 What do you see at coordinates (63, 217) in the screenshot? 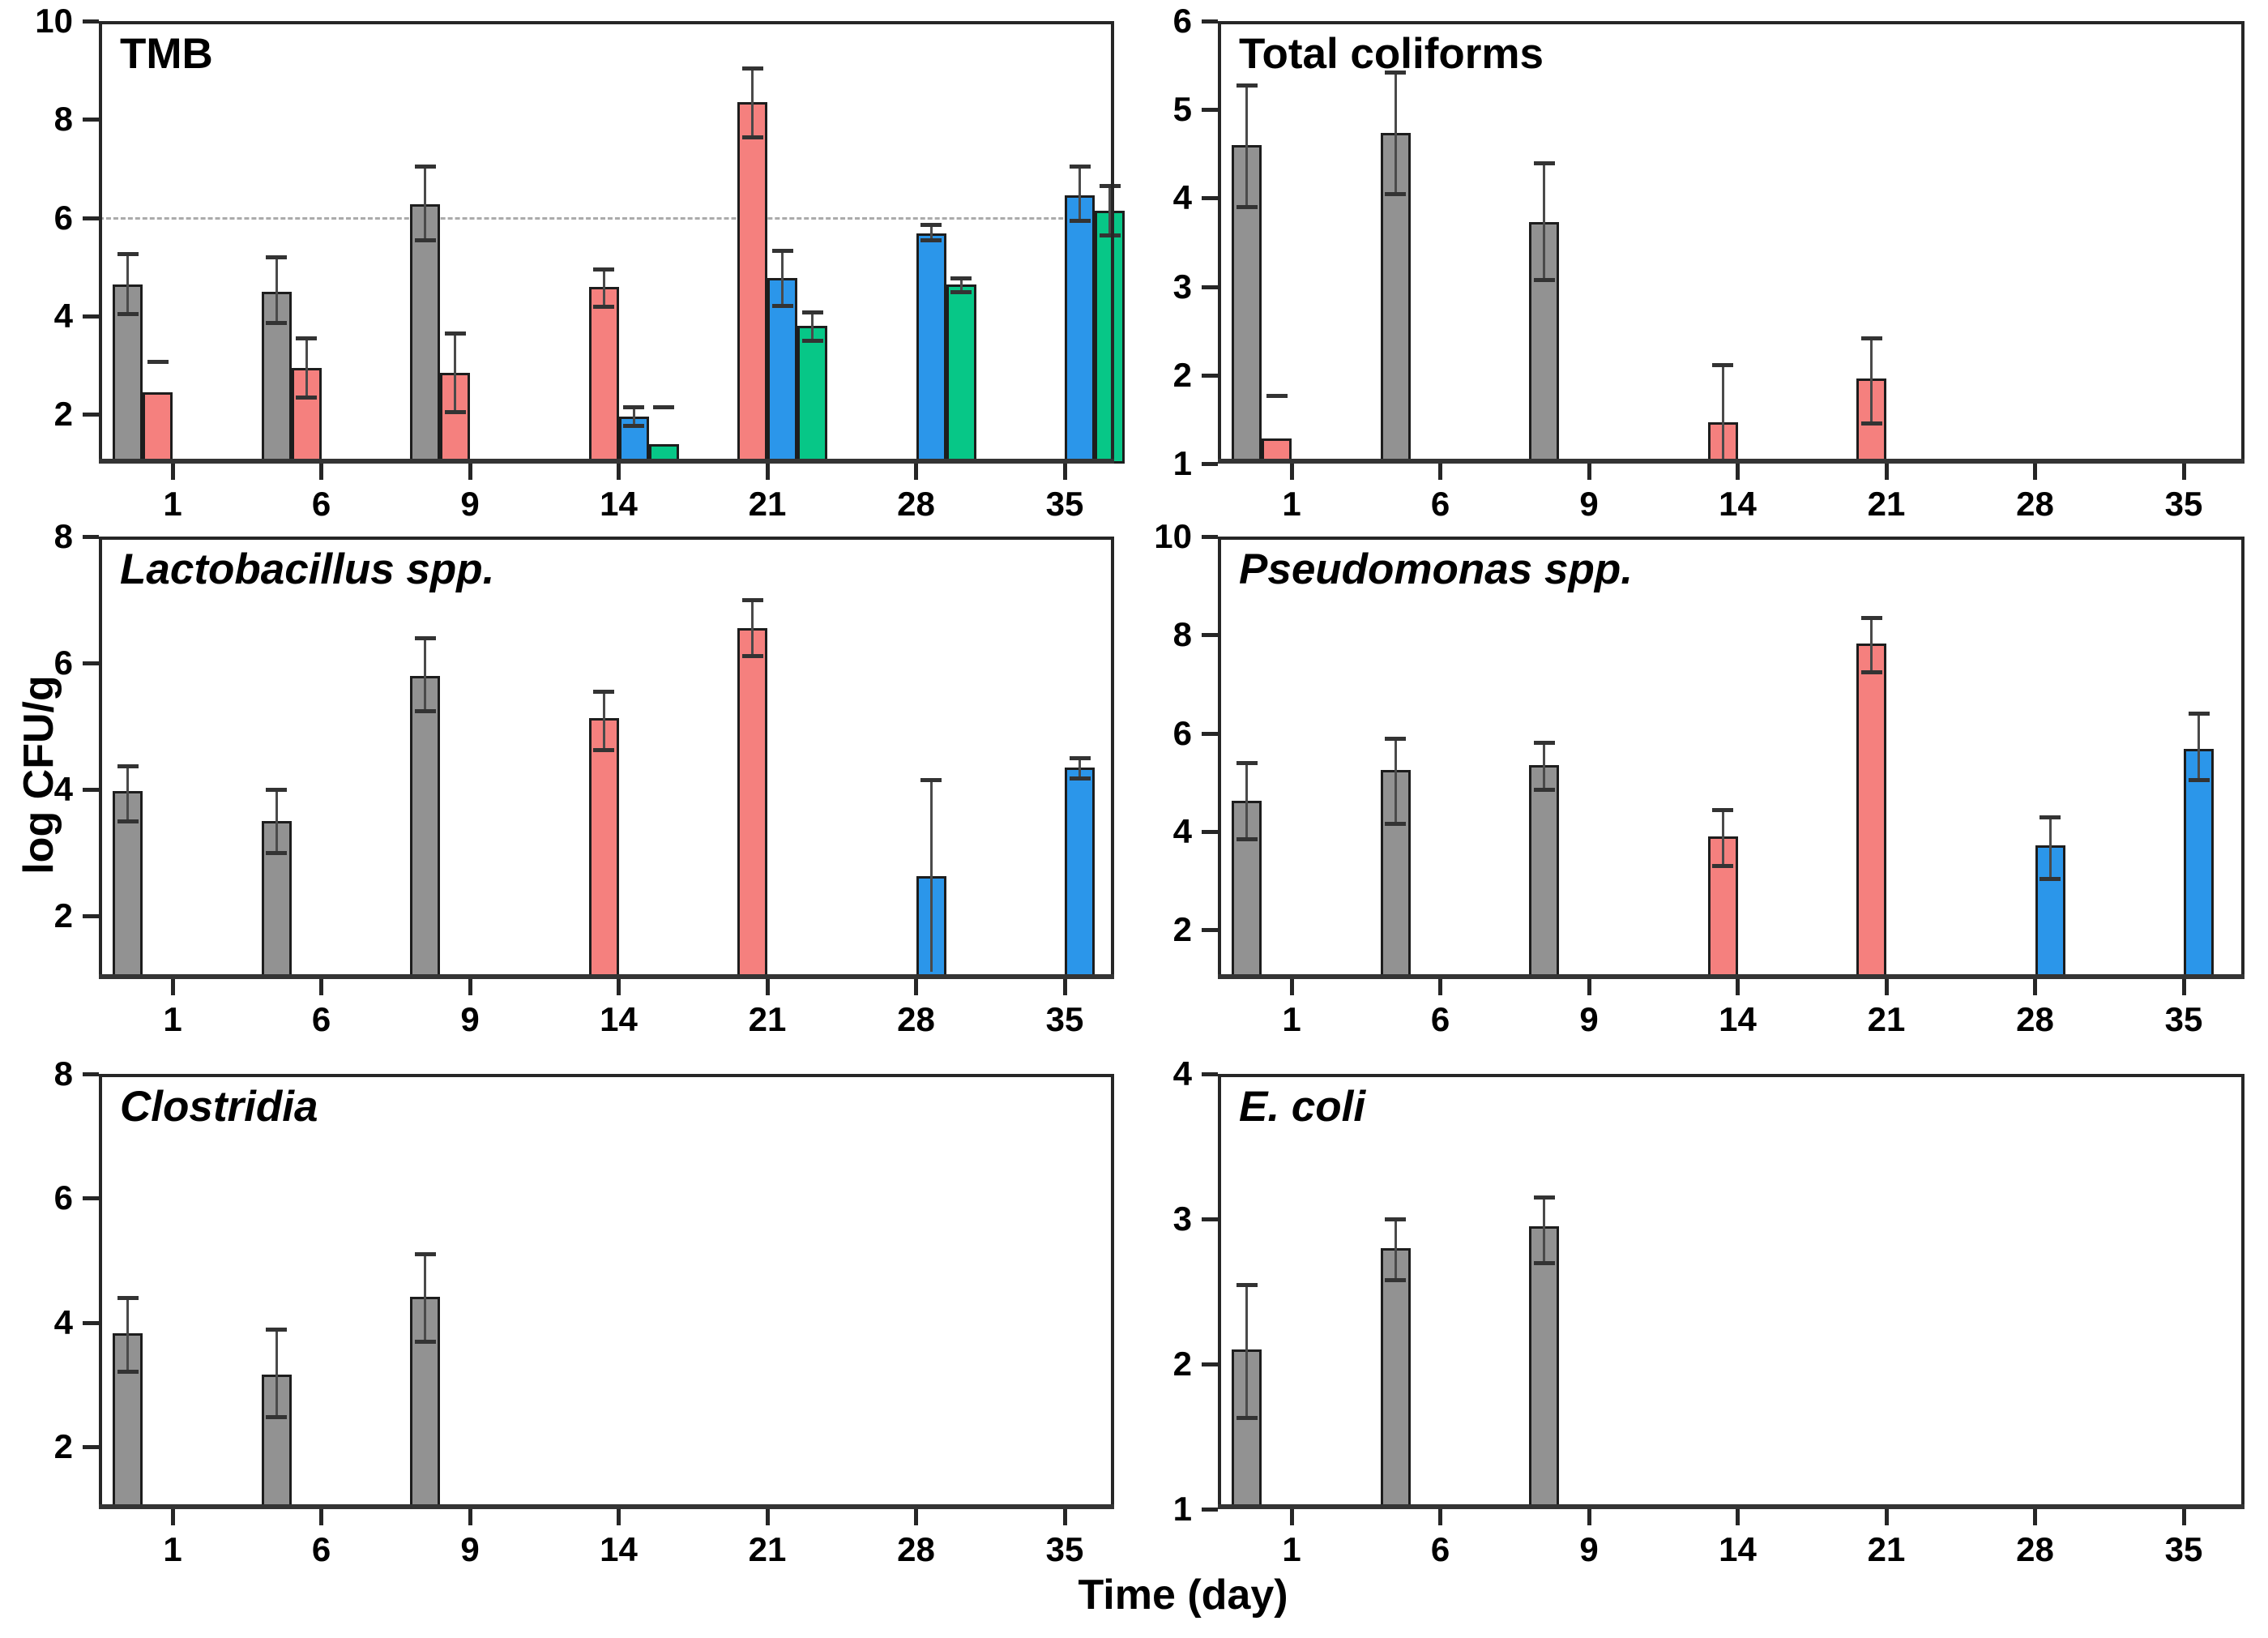
I see `y-tick-label: 6` at bounding box center [63, 217].